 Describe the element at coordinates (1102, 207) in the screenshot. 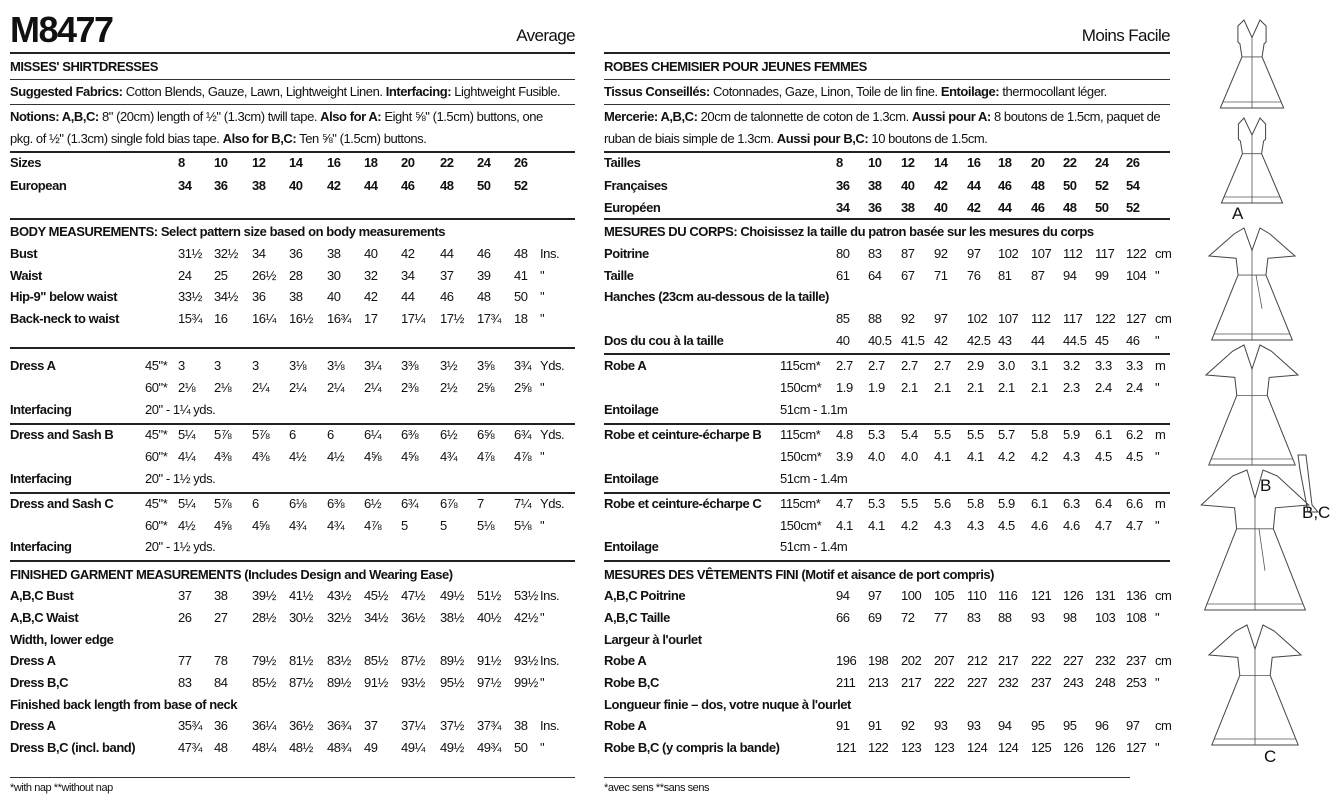

I see `size-value: 50` at that location.